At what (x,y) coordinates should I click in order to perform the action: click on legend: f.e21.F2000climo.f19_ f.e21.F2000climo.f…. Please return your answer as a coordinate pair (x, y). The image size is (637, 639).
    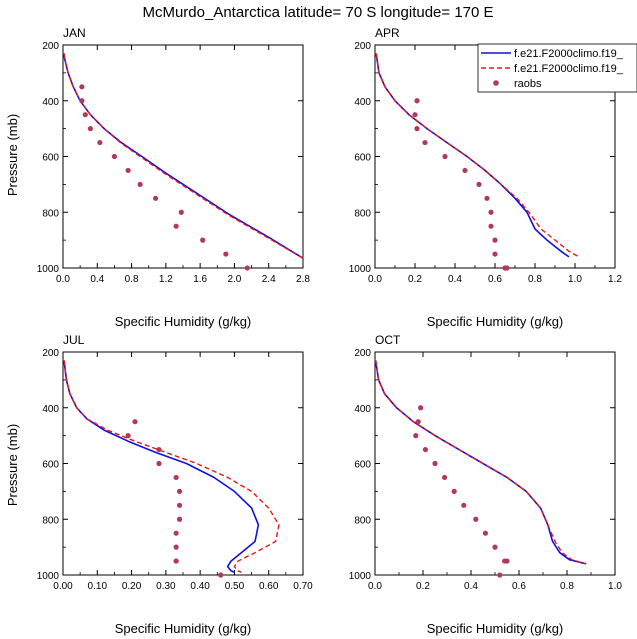
    Looking at the image, I should click on (557, 68).